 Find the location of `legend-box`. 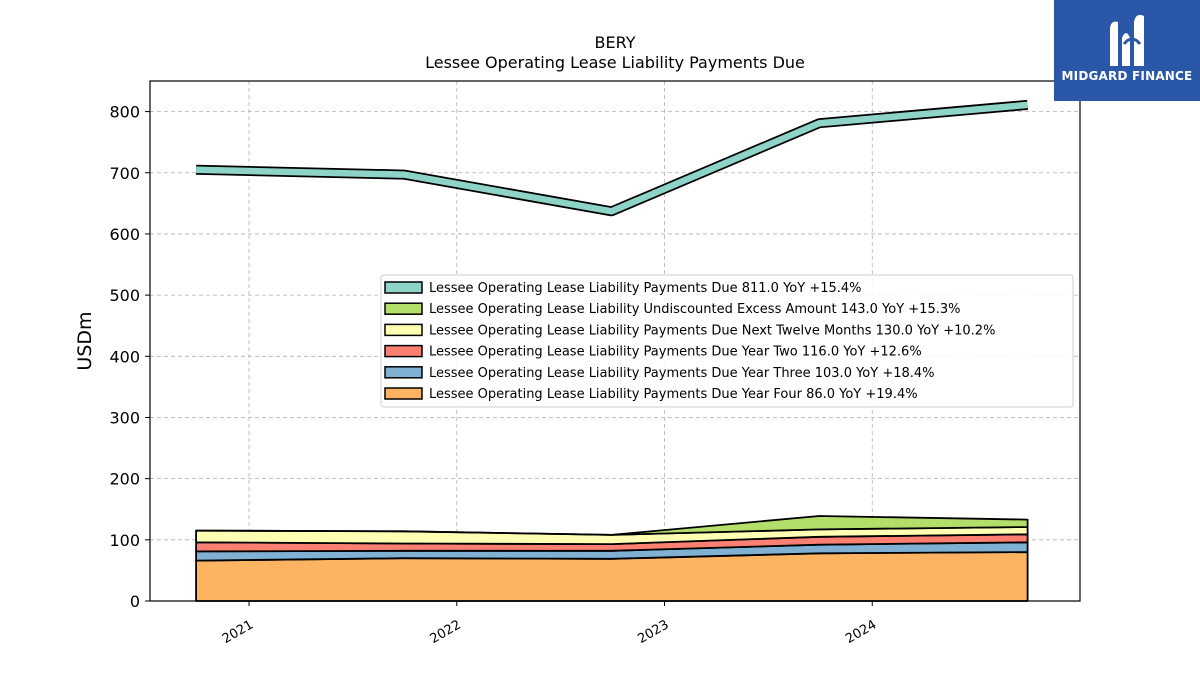

legend-box is located at coordinates (727, 341).